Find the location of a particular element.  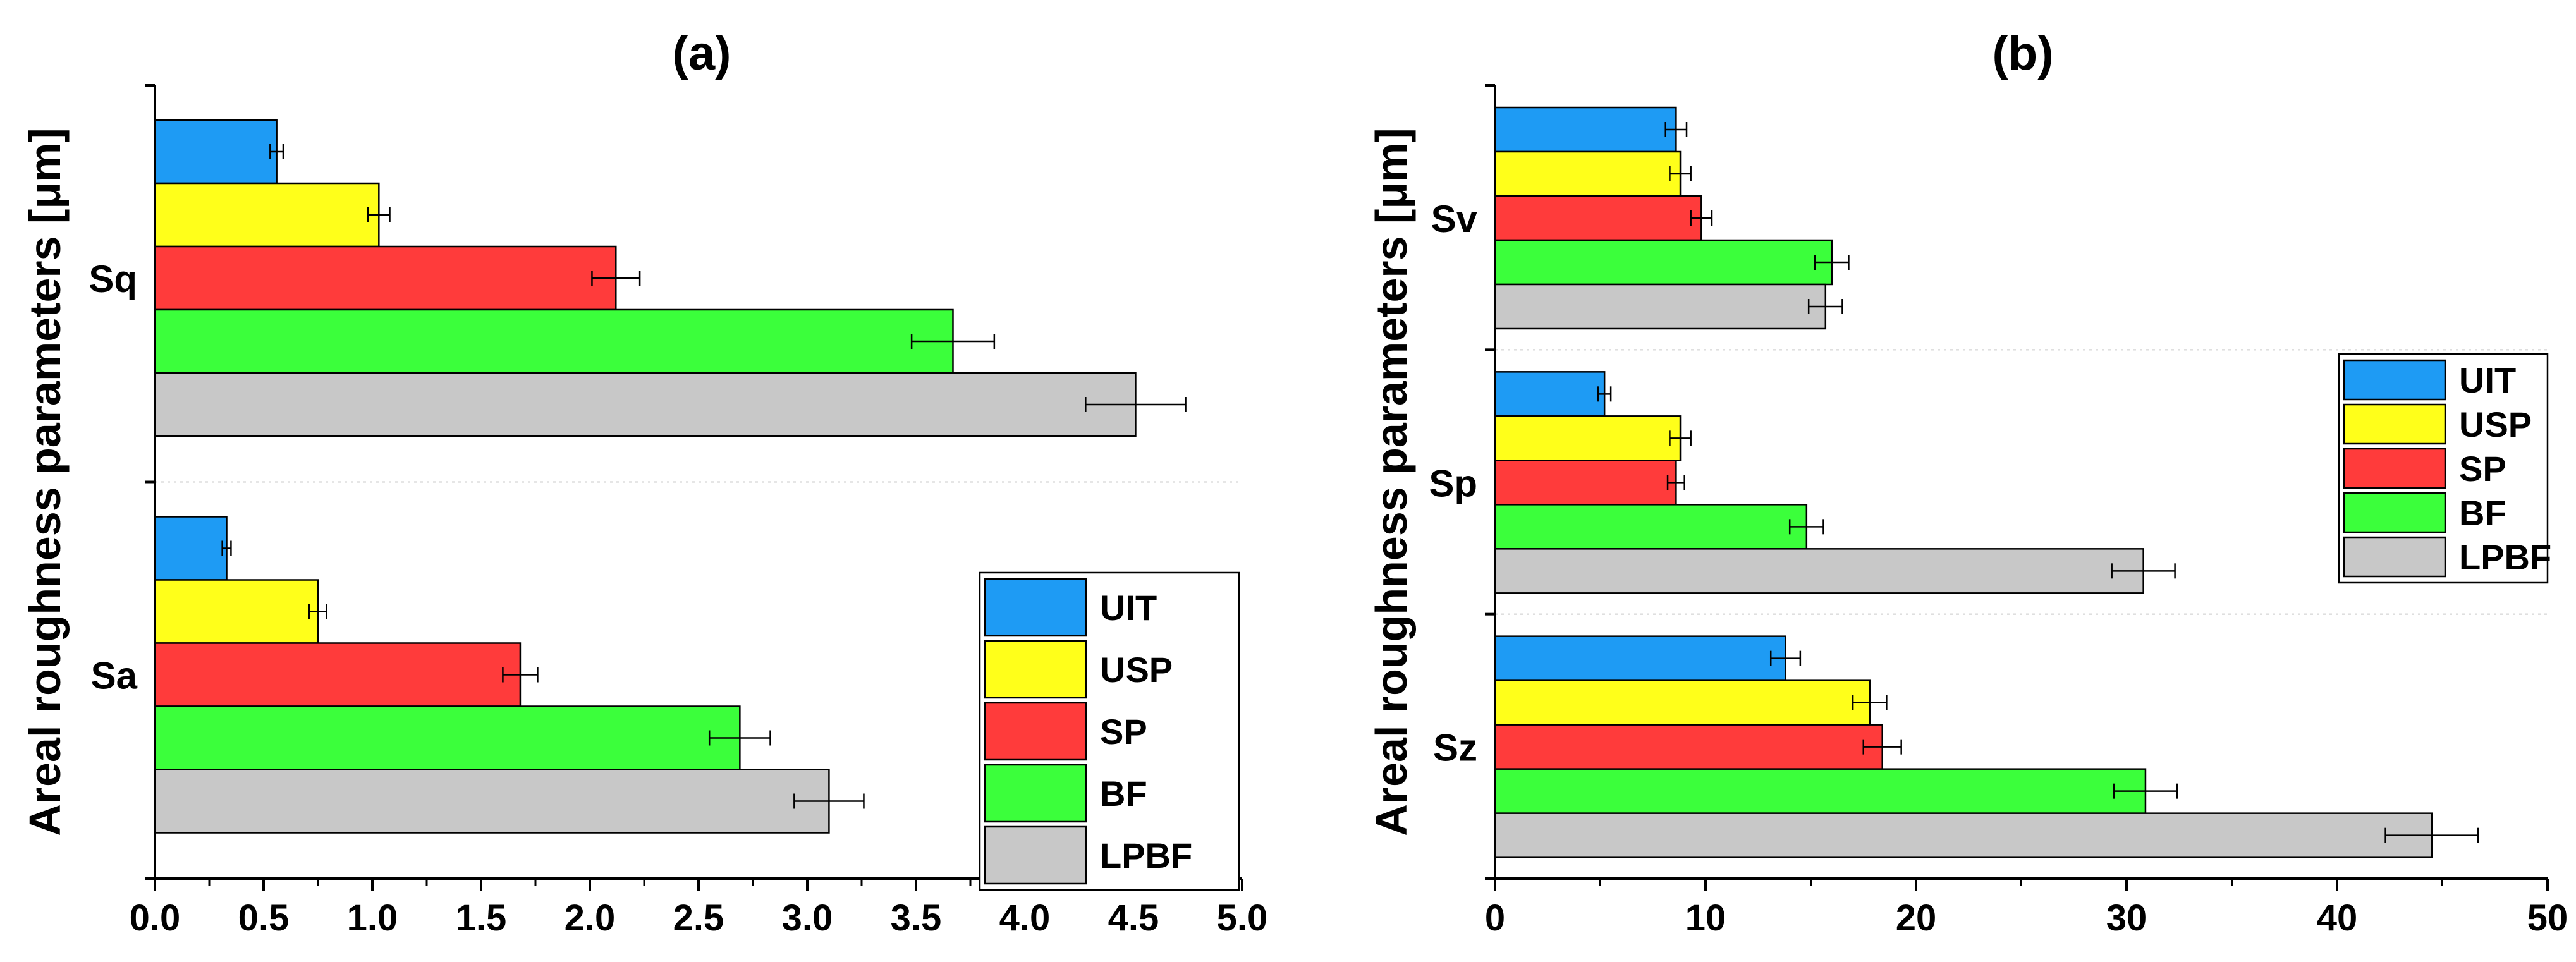

x-tick-label-a: 0.0 is located at coordinates (155, 918).